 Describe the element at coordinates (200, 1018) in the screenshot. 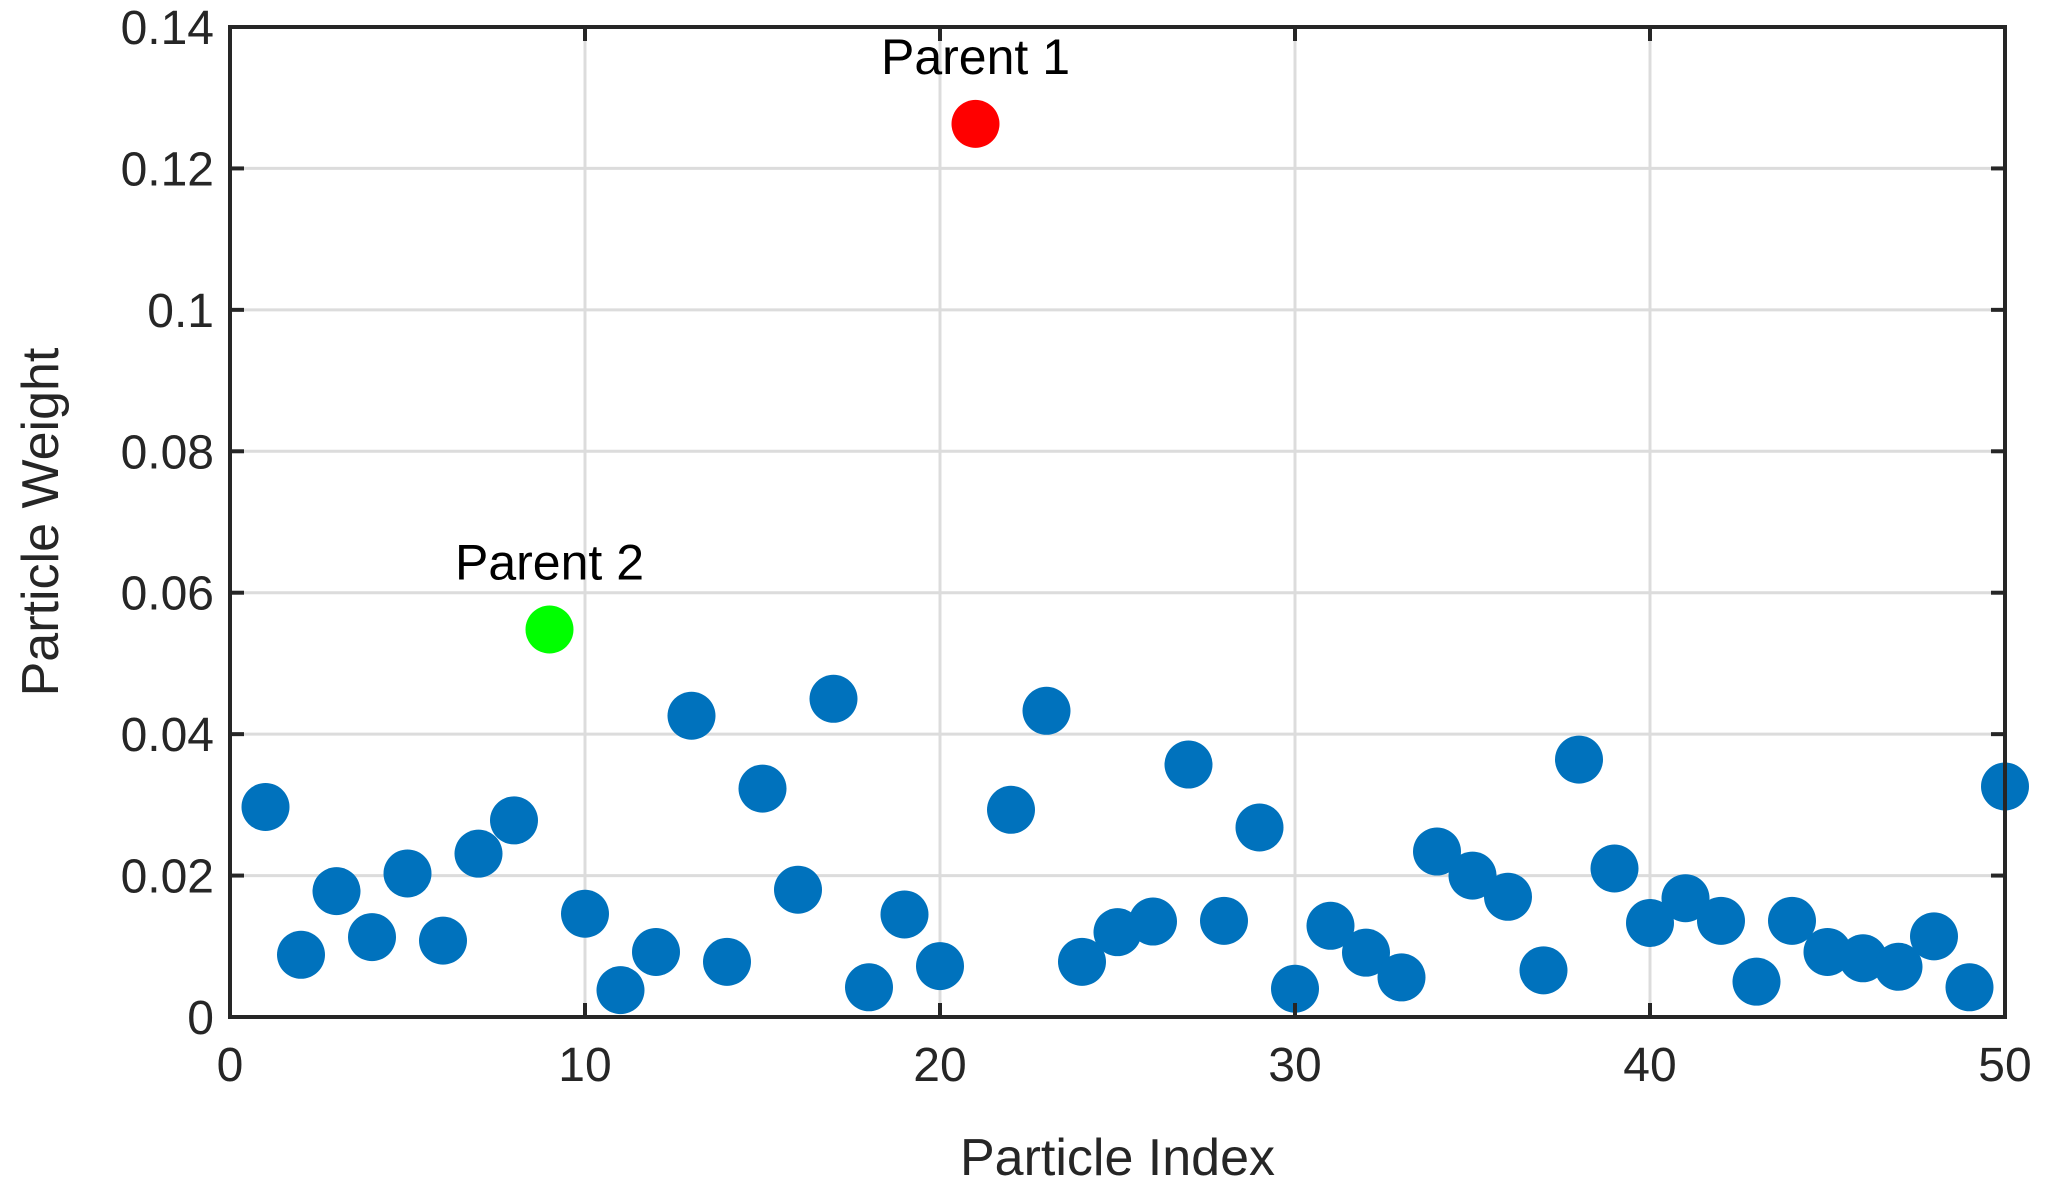

I see `y-tick-label: 0` at that location.